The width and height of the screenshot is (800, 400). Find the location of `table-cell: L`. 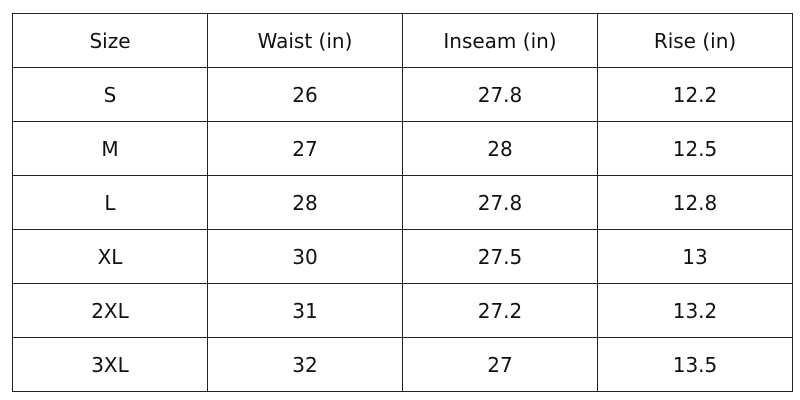

table-cell: L is located at coordinates (110, 202).